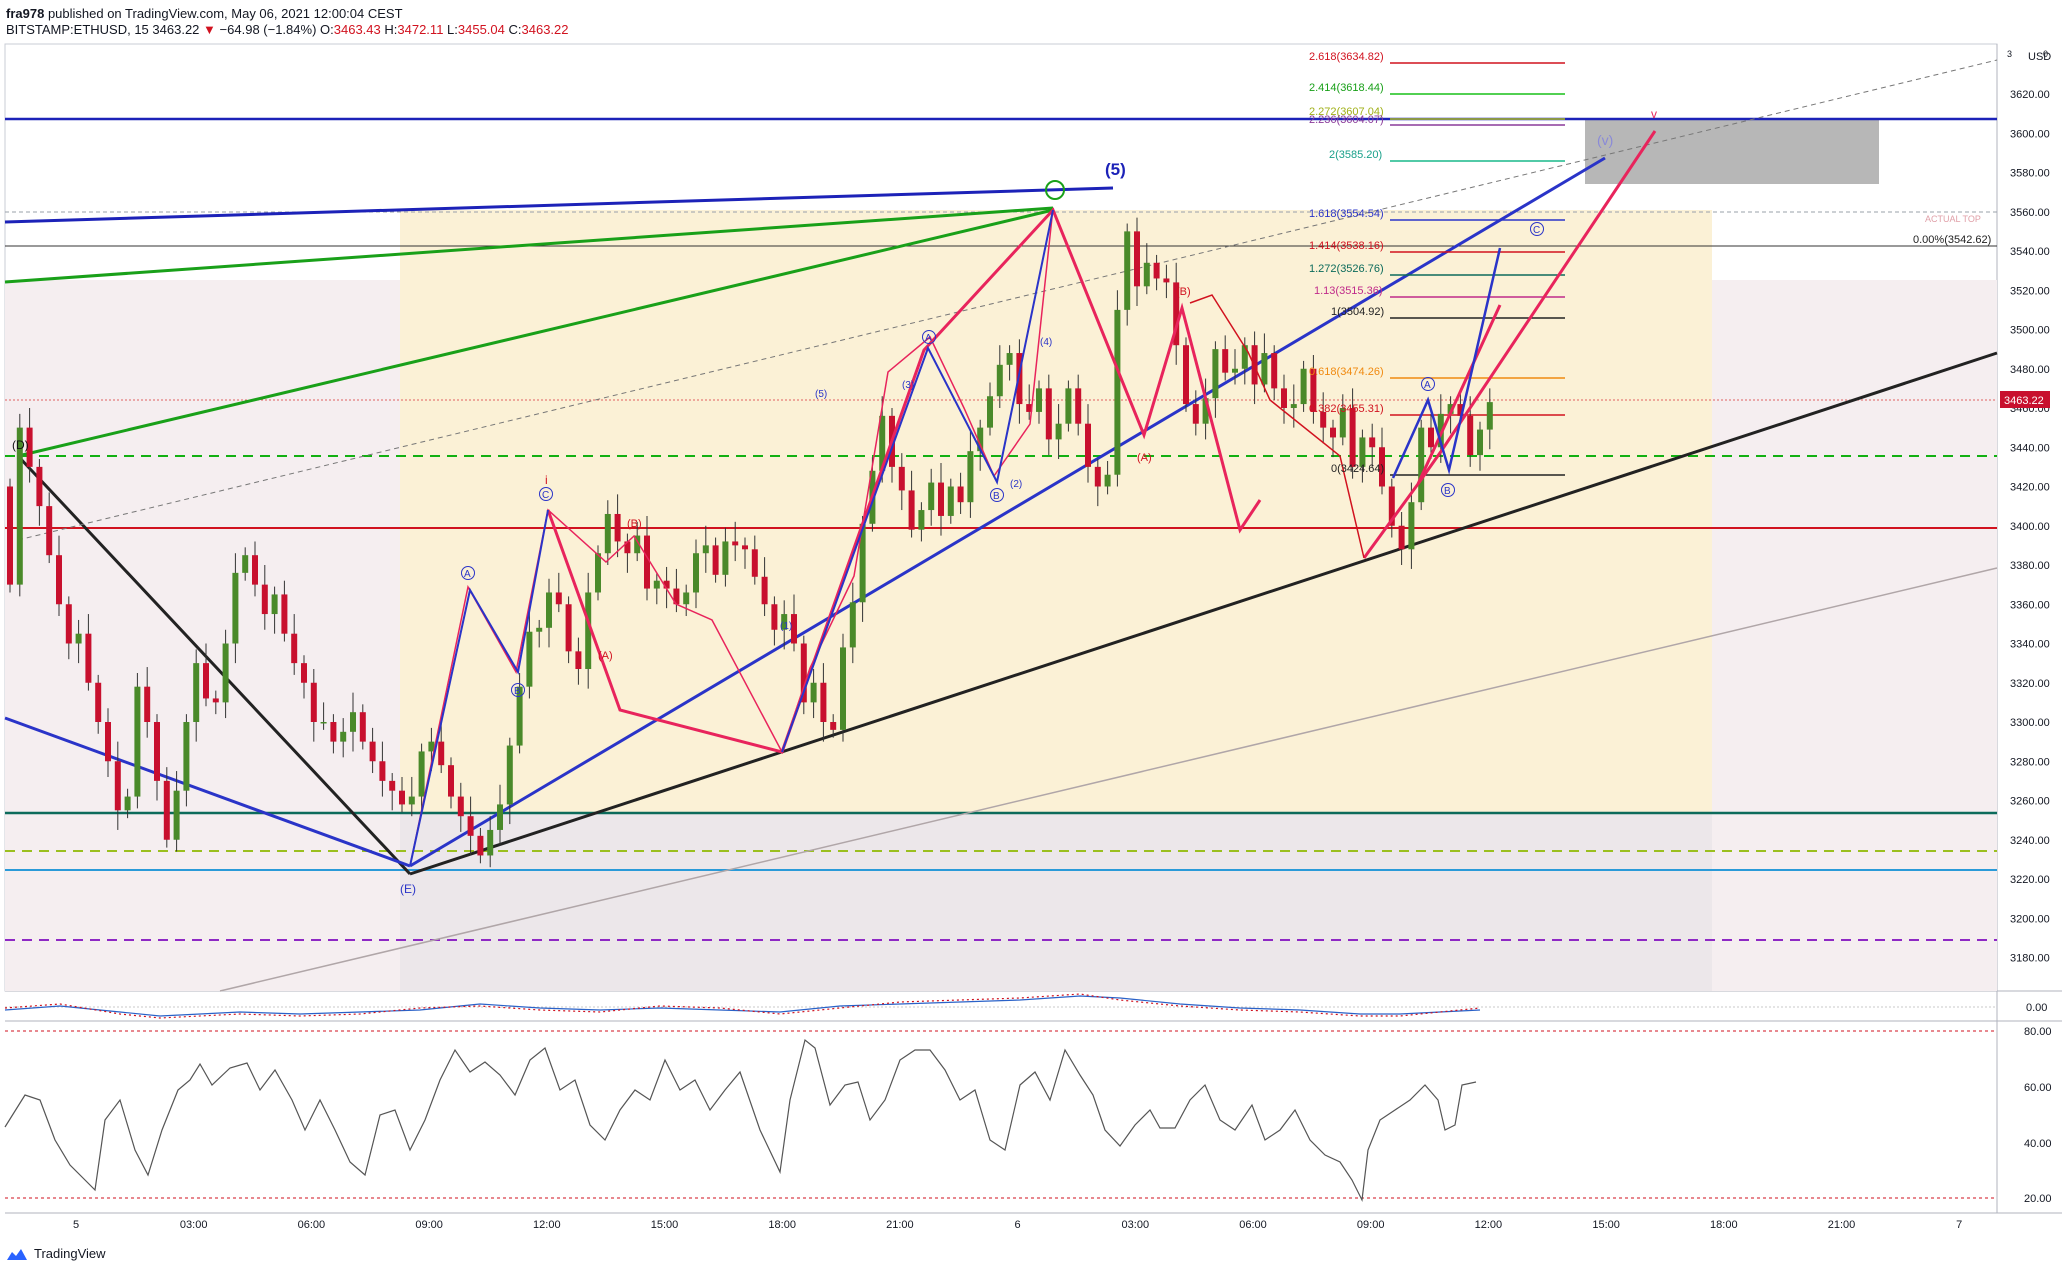 The height and width of the screenshot is (1274, 2066). I want to click on symbol-name: BITSTAMP:ETHUSD, 15, so click(77, 29).